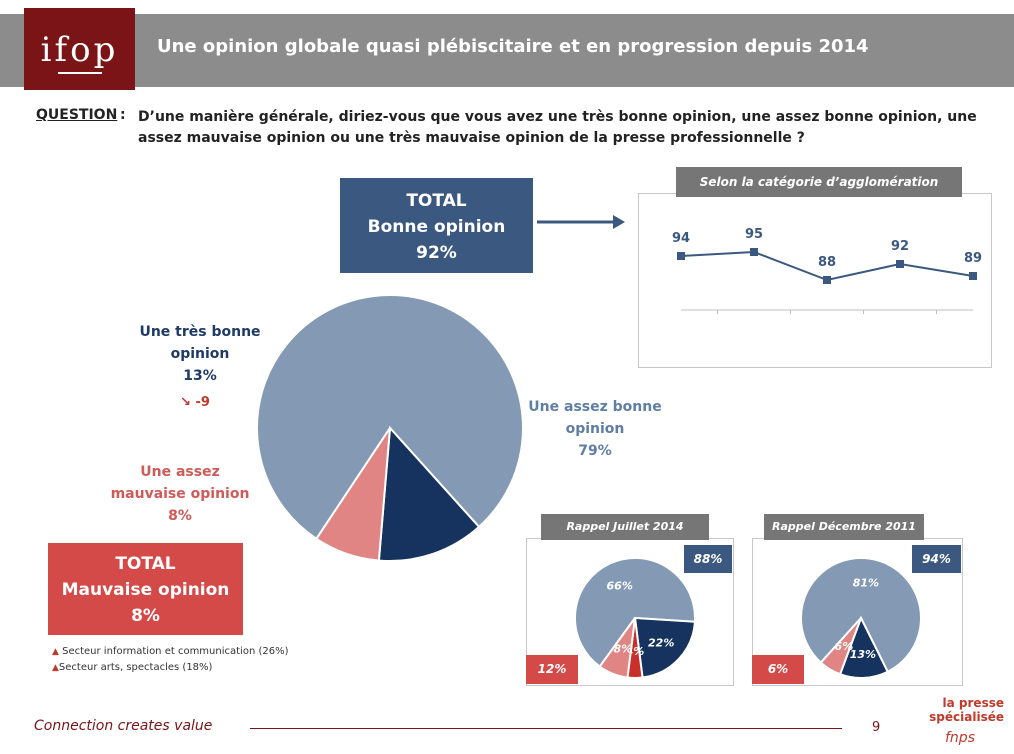 Image resolution: width=1014 pixels, height=754 pixels. What do you see at coordinates (973, 258) in the screenshot?
I see `agglo-point-label-4: 89` at bounding box center [973, 258].